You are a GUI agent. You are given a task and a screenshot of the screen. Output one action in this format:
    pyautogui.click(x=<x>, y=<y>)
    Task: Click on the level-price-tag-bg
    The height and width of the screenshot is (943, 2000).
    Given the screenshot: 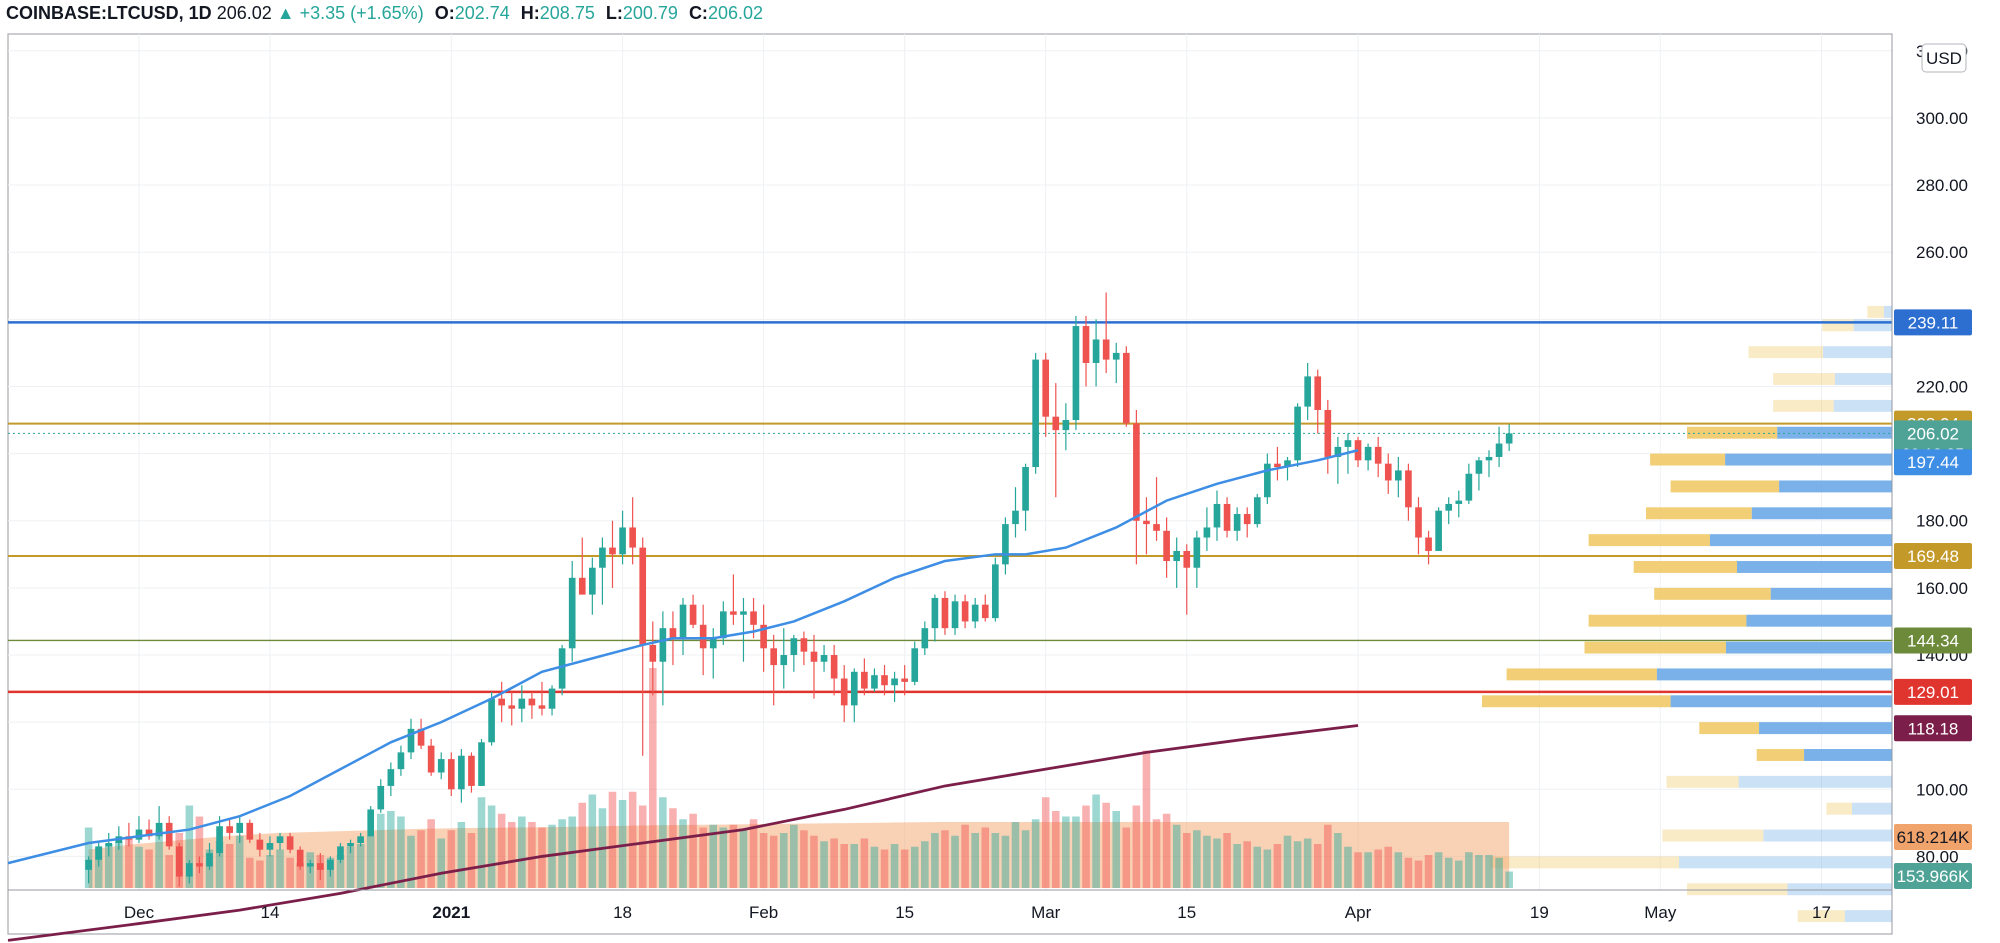 What is the action you would take?
    pyautogui.click(x=1933, y=322)
    